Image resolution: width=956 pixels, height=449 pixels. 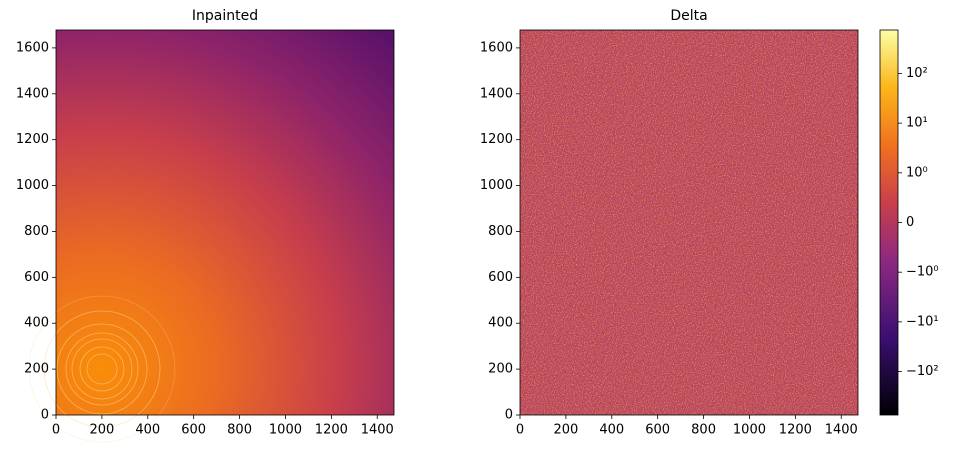 What do you see at coordinates (225, 16) in the screenshot?
I see `chart-title: Inpainted` at bounding box center [225, 16].